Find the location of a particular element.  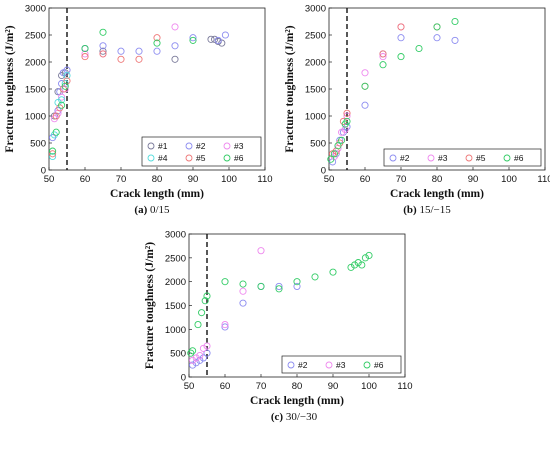

caption-text: 15/−15 is located at coordinates (435, 210).